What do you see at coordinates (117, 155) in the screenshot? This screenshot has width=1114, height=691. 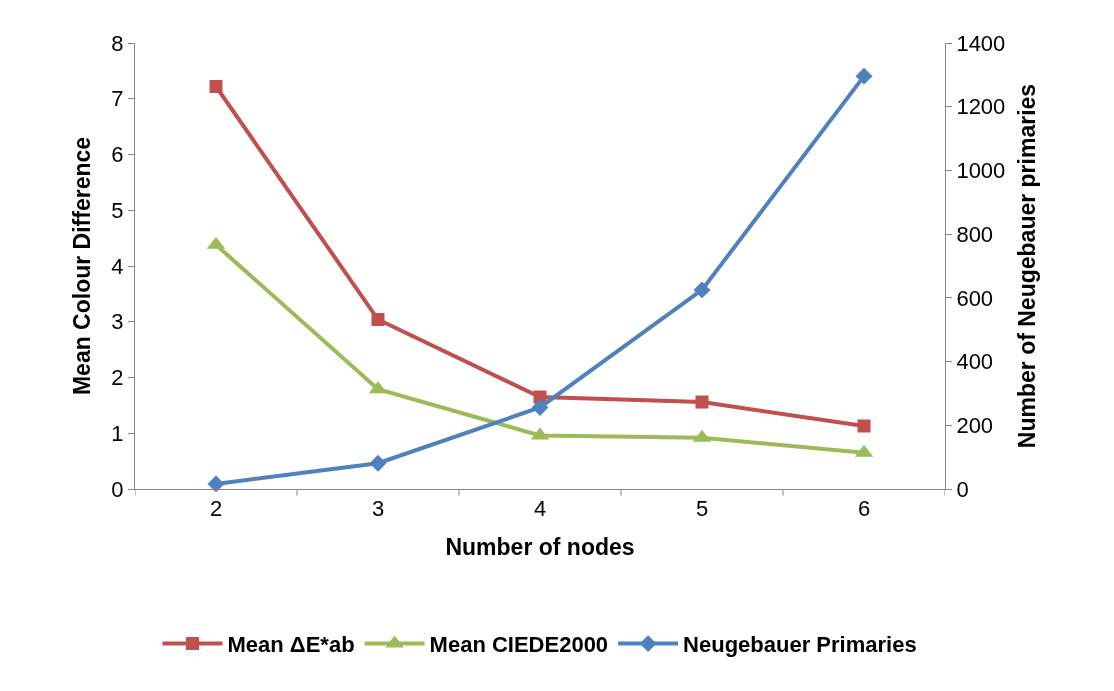 I see `y-tick-label: 6` at bounding box center [117, 155].